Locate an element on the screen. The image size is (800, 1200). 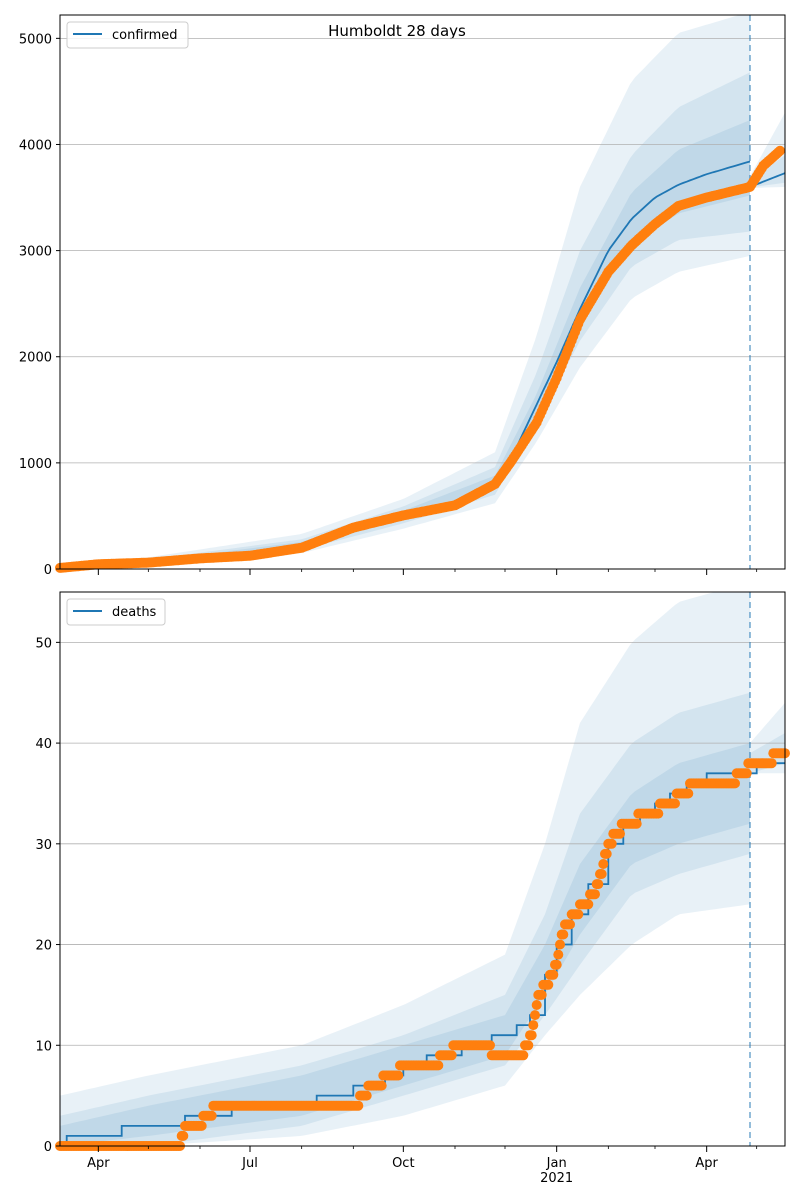
deaths-y-tick-label: 0 is located at coordinates (48, 1147).